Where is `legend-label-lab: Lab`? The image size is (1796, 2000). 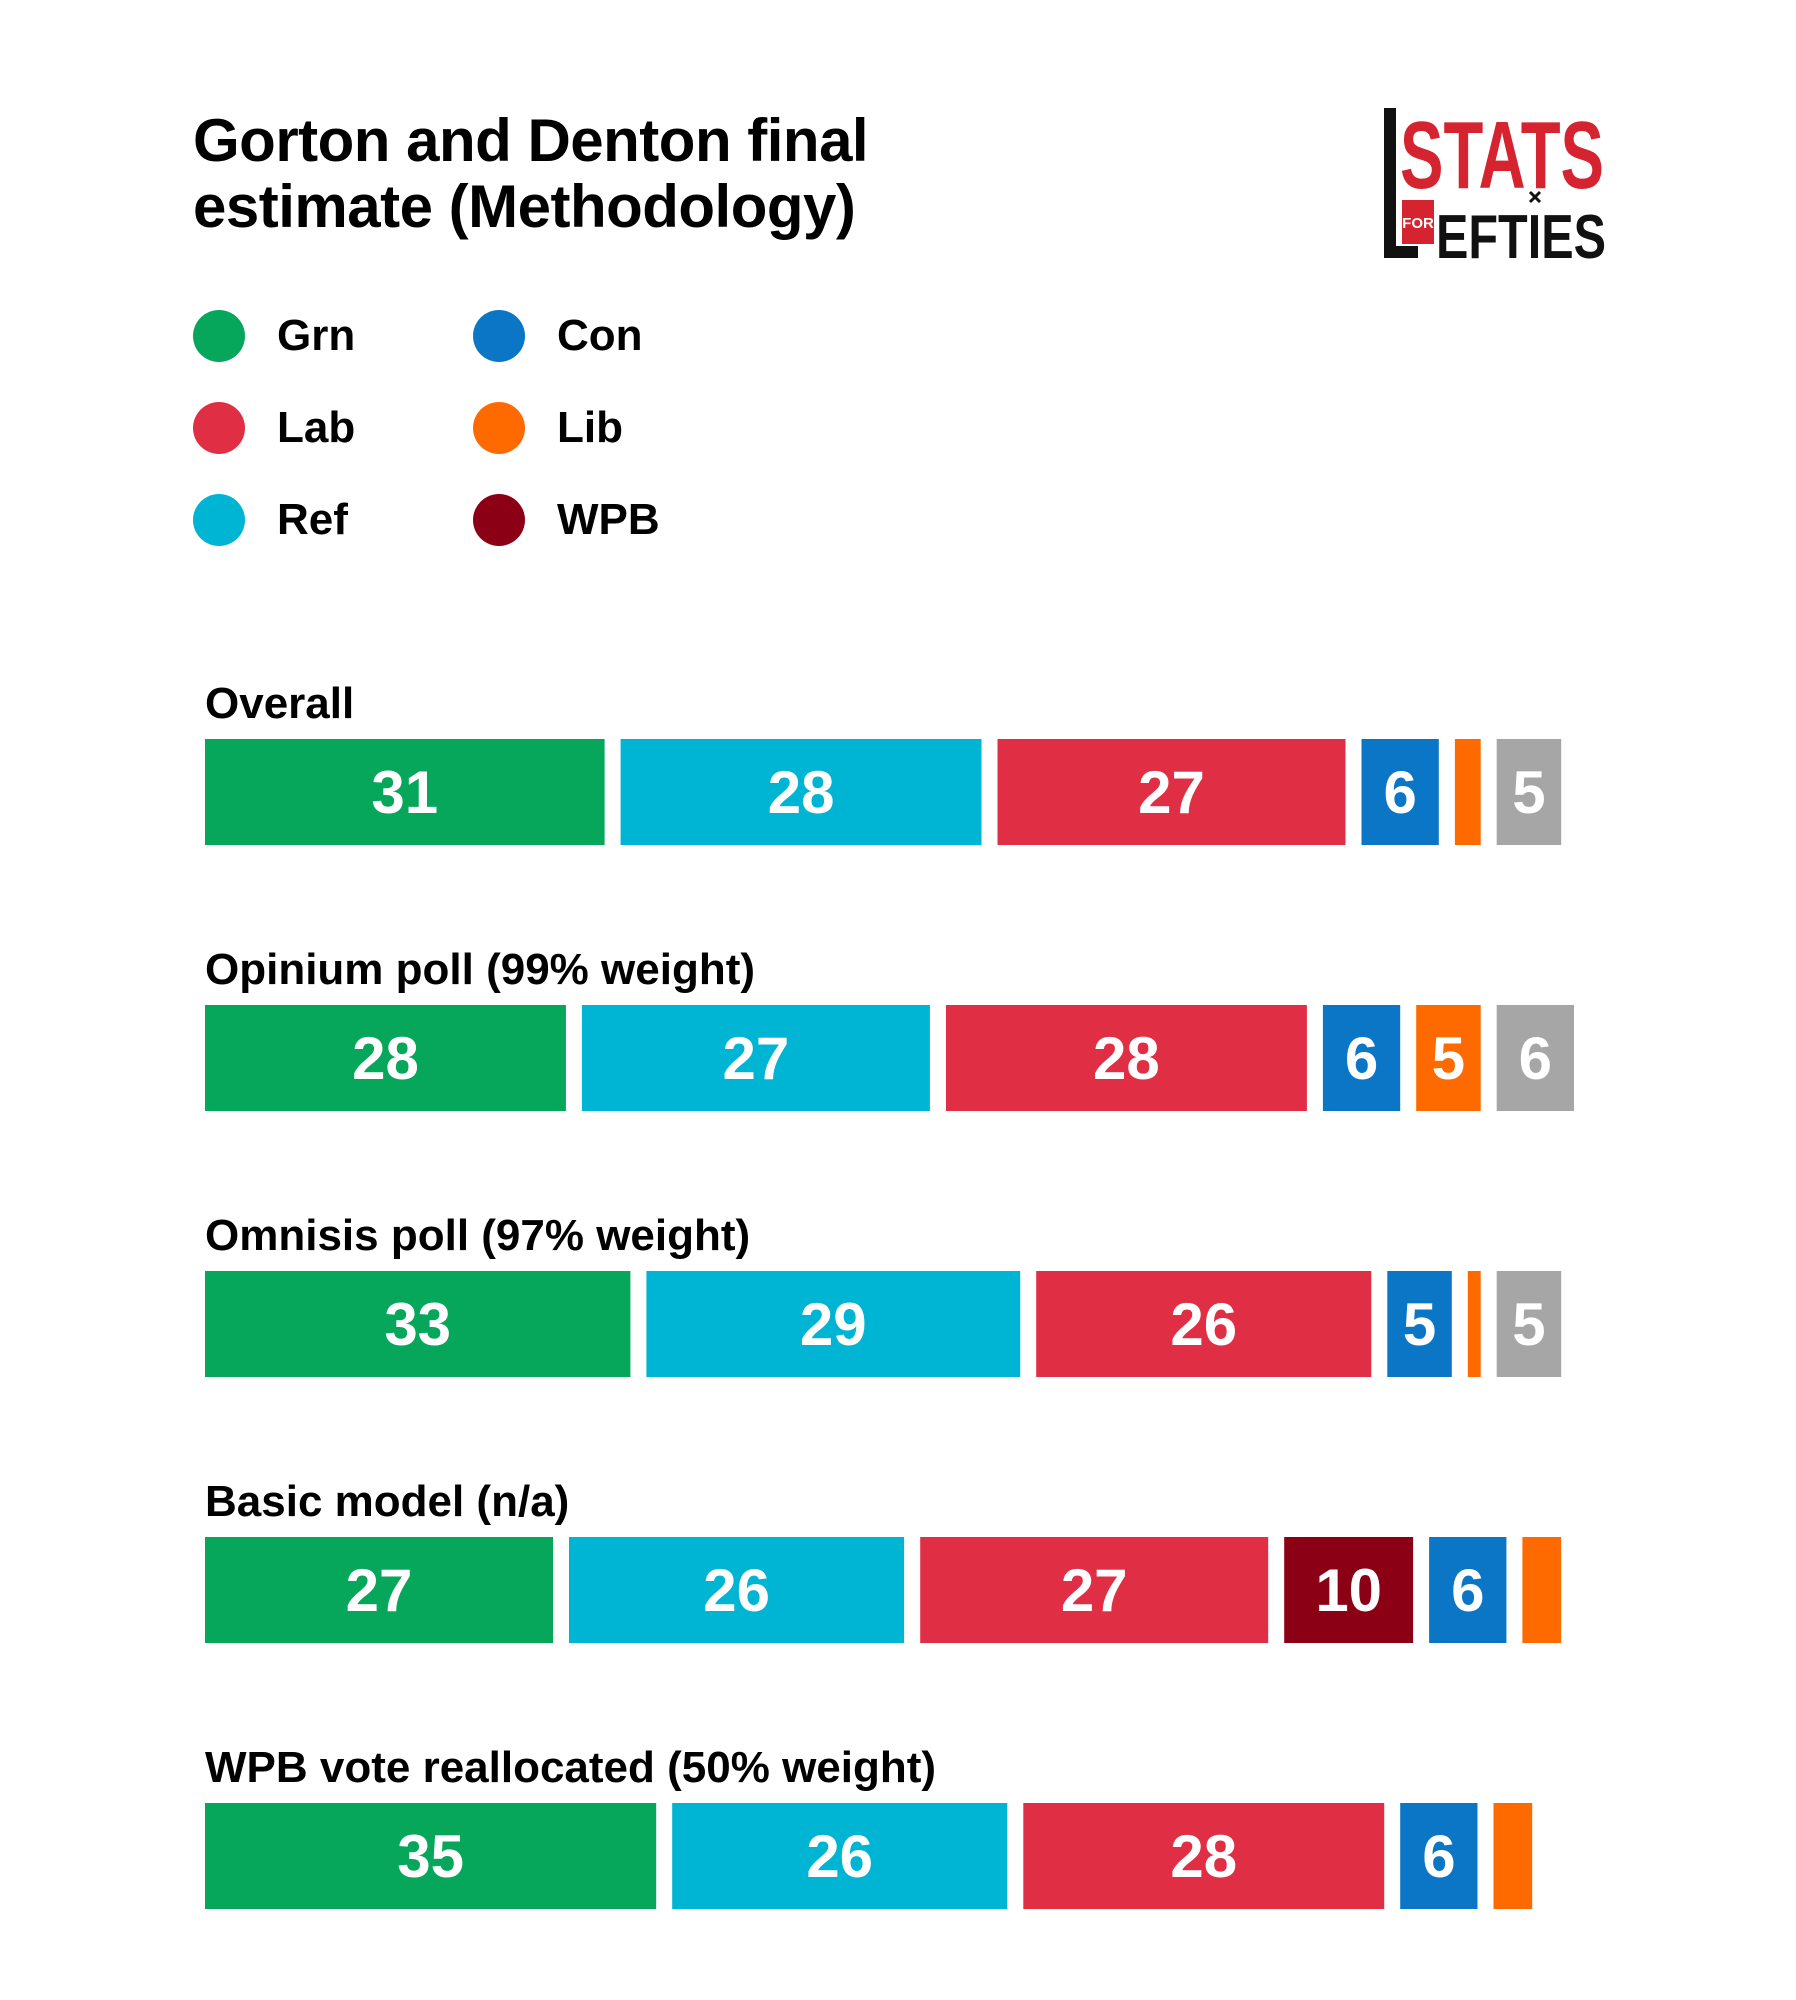 legend-label-lab: Lab is located at coordinates (316, 427).